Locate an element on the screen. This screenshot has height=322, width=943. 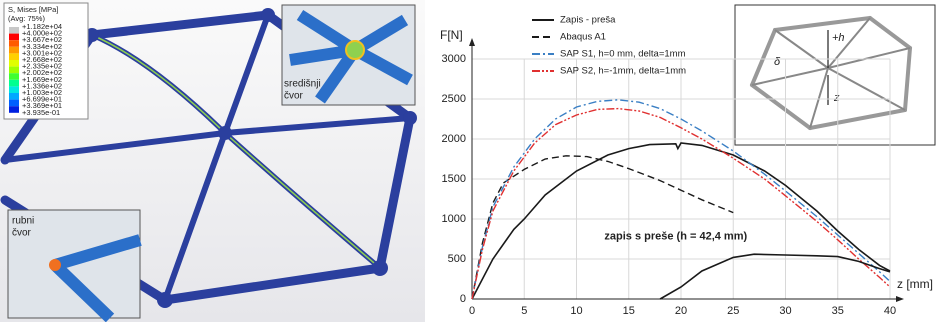
x-tick-label: 5 is located at coordinates (524, 311).